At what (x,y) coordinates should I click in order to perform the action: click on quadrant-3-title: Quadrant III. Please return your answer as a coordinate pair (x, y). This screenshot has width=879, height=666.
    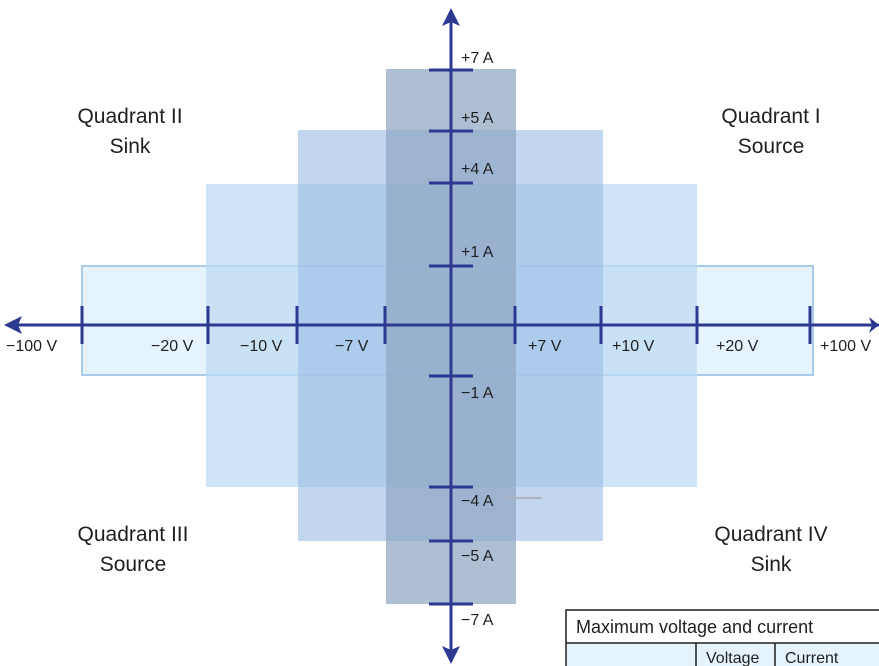
    Looking at the image, I should click on (133, 534).